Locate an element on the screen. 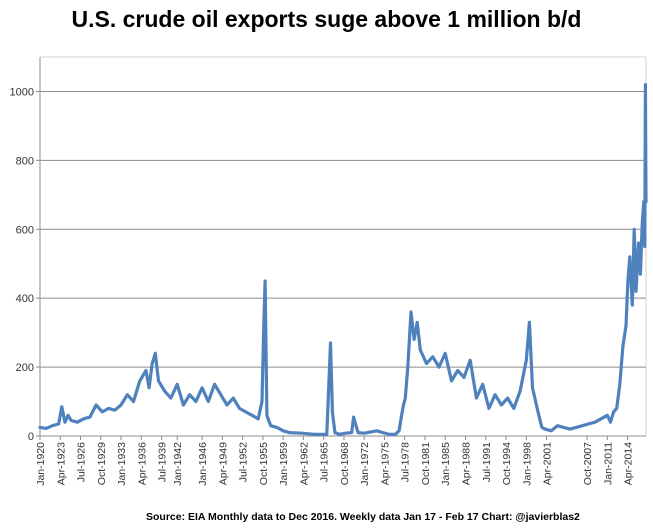 This screenshot has height=529, width=653. y-tick-label-200: 200 is located at coordinates (25, 368).